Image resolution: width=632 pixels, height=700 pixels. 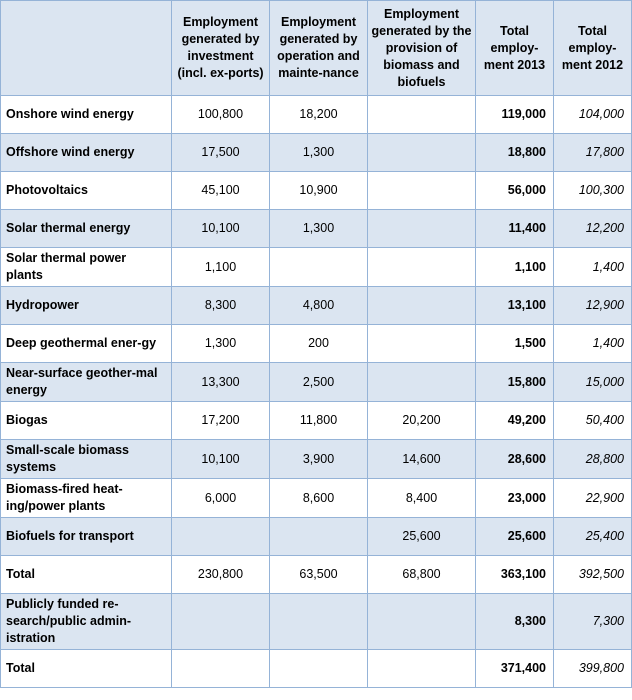 What do you see at coordinates (592, 305) in the screenshot?
I see `cell-total-2012: 12,900` at bounding box center [592, 305].